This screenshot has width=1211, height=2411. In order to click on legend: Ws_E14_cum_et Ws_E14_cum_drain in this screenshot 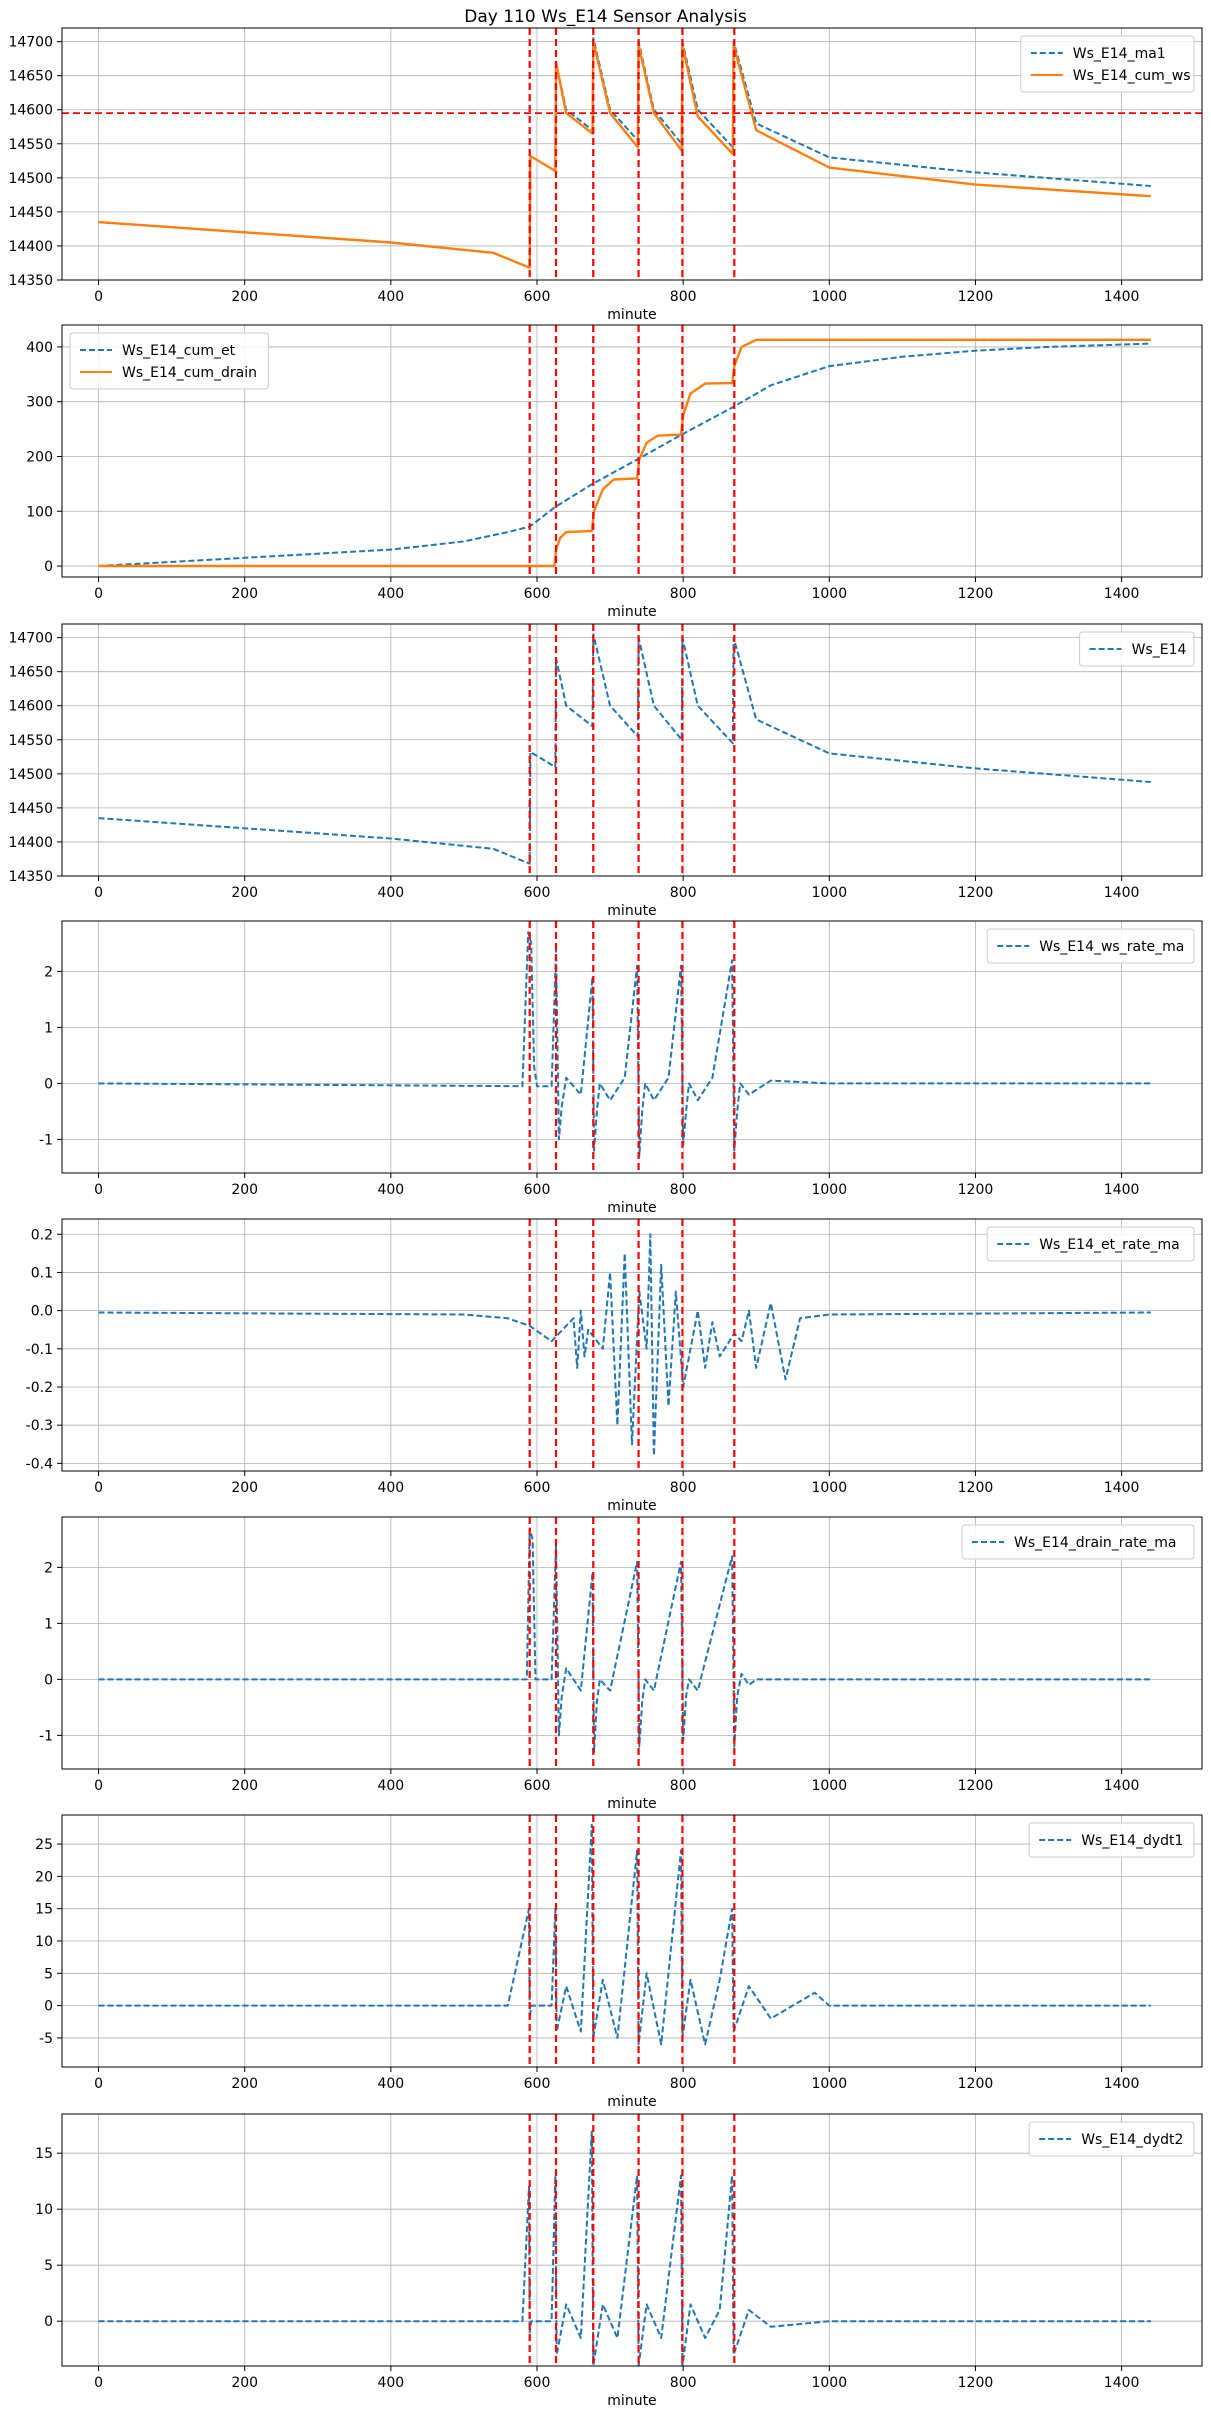, I will do `click(169, 361)`.